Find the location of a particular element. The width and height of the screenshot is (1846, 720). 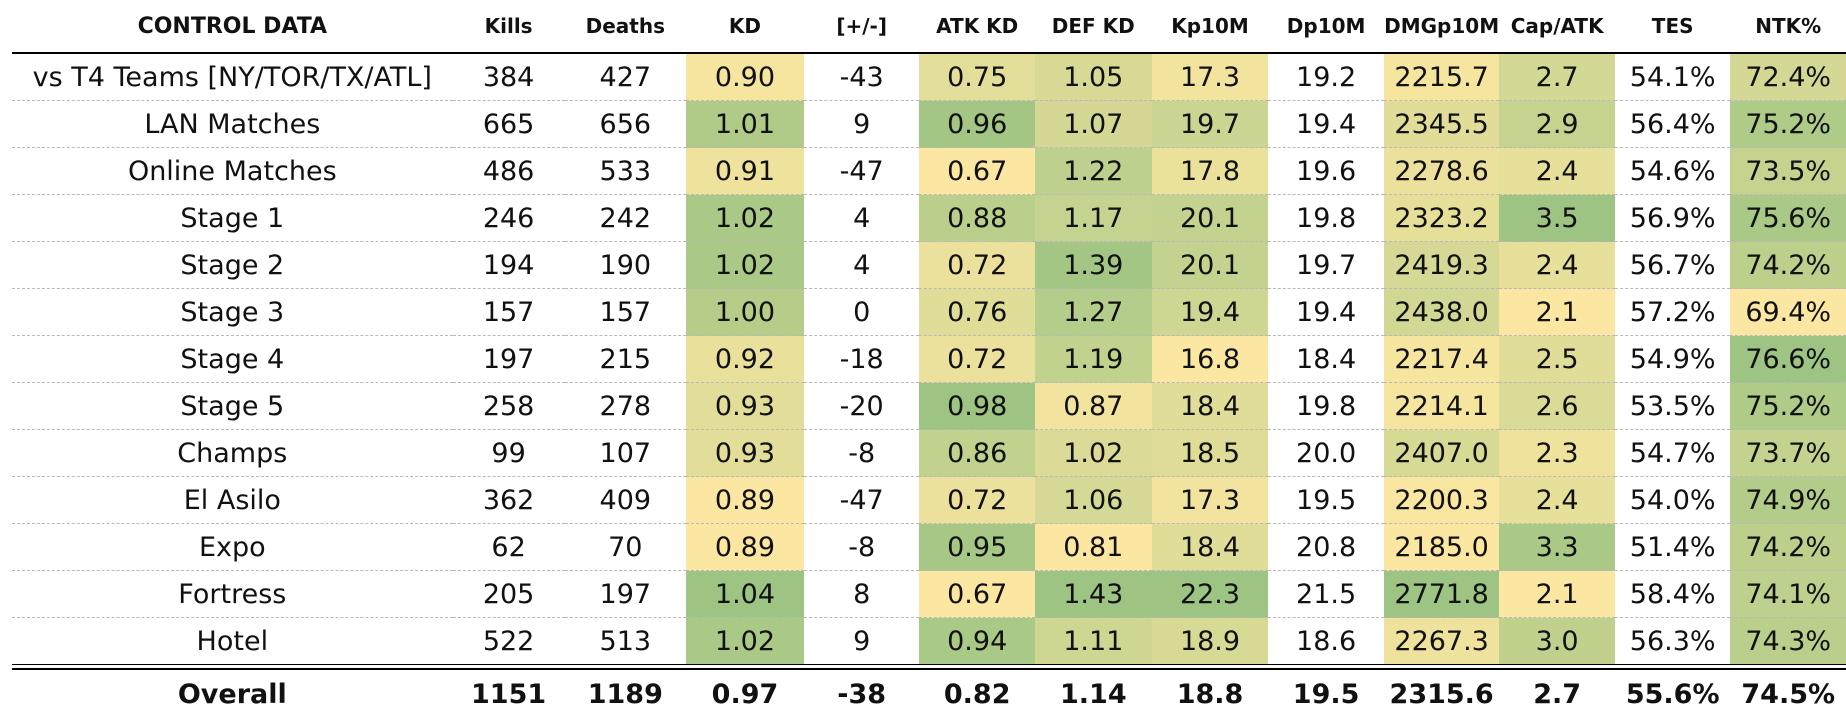

cell-atk-kd: 0.94 is located at coordinates (977, 641).